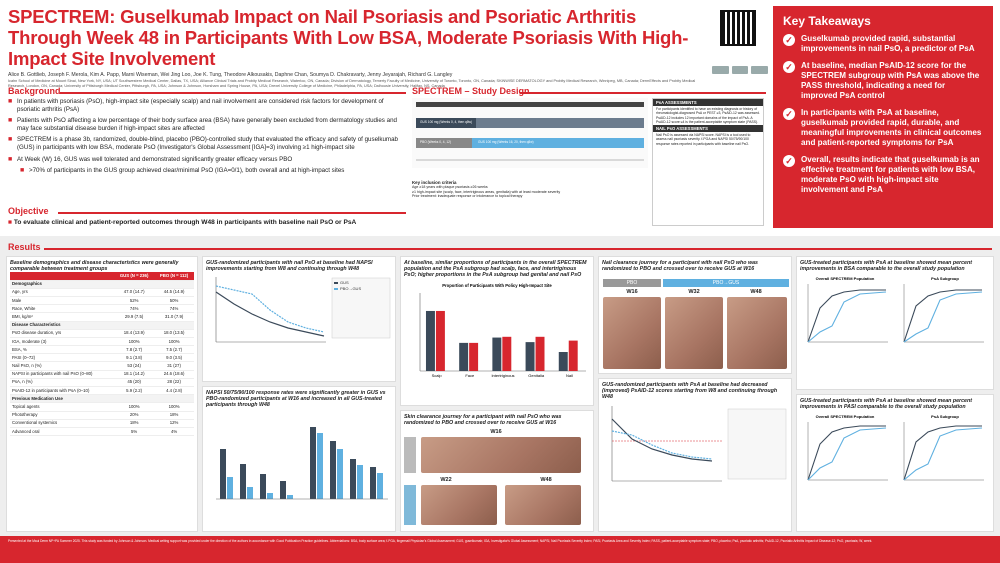 The width and height of the screenshot is (1000, 563). Describe the element at coordinates (34, 91) in the screenshot. I see `background-heading: Background` at that location.